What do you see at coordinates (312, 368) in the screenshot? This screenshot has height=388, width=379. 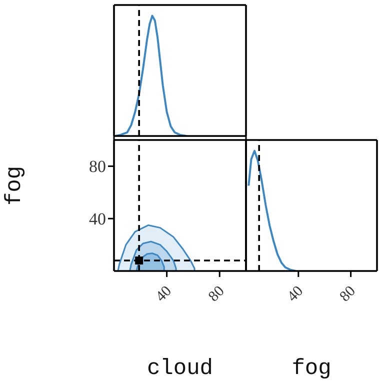 I see `x-axis-title: fog` at bounding box center [312, 368].